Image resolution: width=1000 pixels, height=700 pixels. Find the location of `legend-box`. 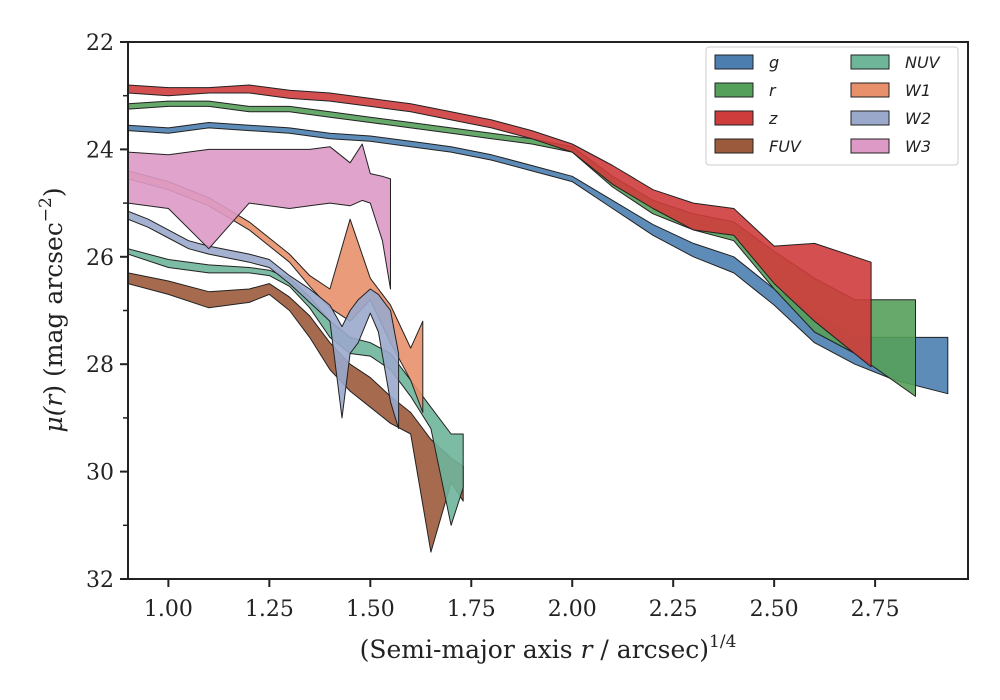

legend-box is located at coordinates (832, 106).